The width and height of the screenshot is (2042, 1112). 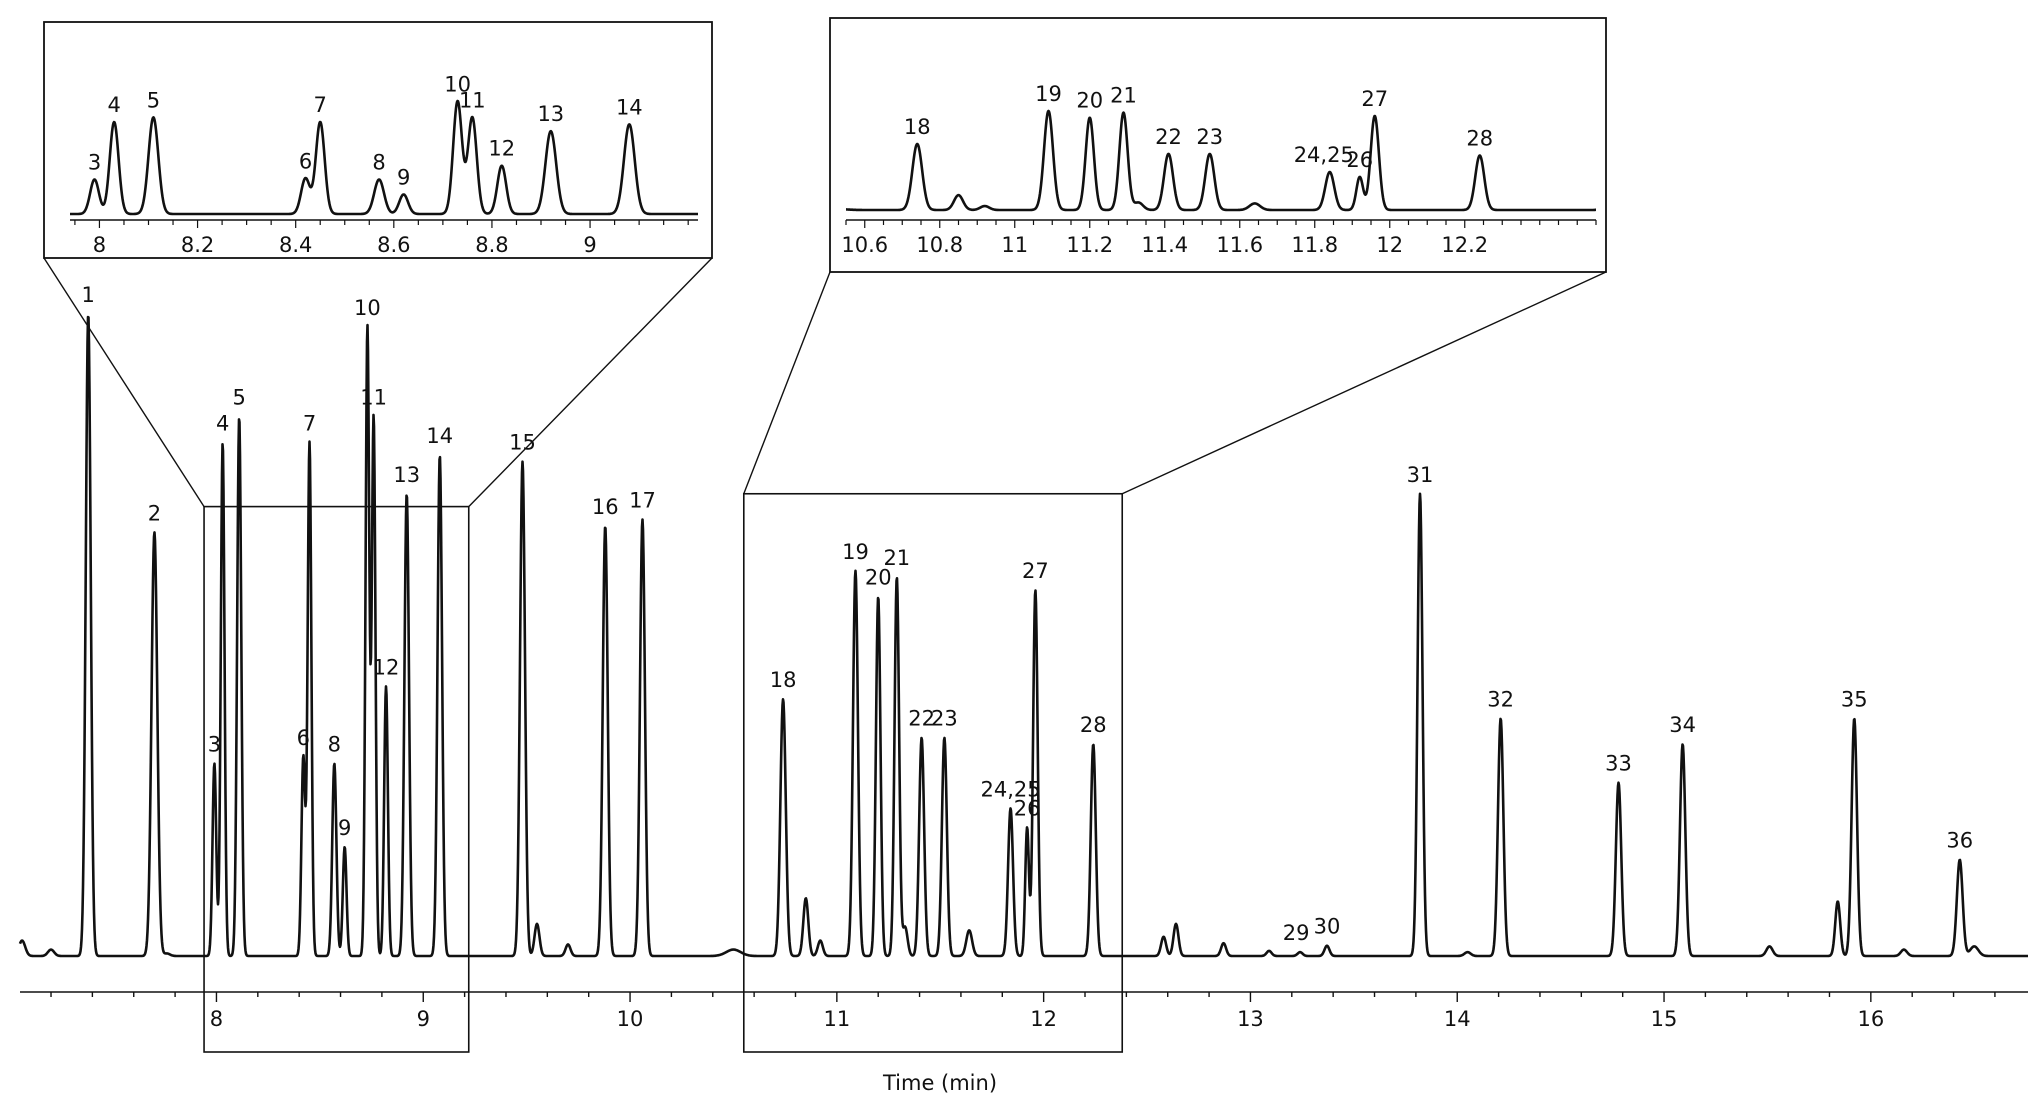 What do you see at coordinates (1048, 94) in the screenshot?
I see `inset-peak-label: 19` at bounding box center [1048, 94].